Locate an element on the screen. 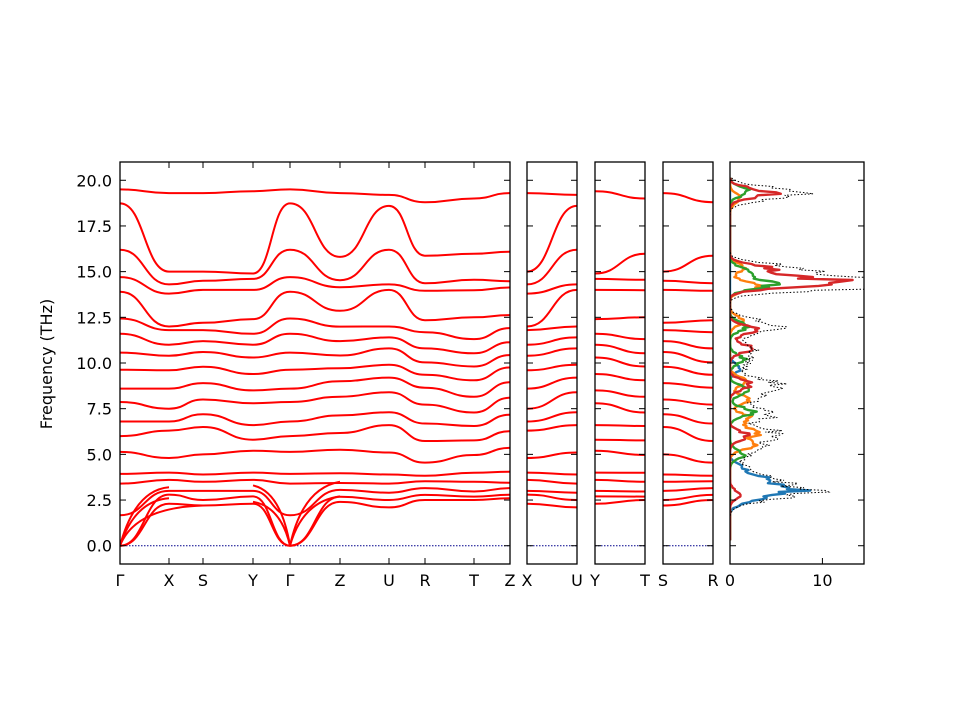 The height and width of the screenshot is (720, 960). dos-panel: 0 10 is located at coordinates (795, 375).